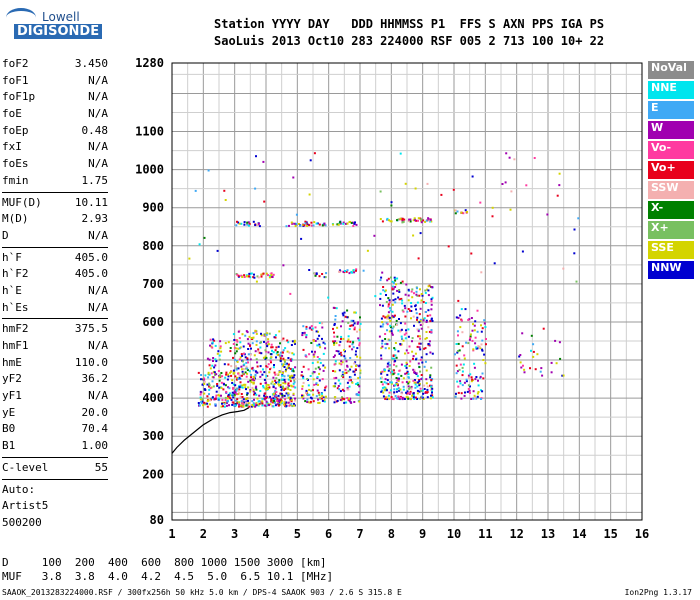 The image size is (700, 600). Describe the element at coordinates (671, 90) in the screenshot. I see `legend-item: NNE` at that location.